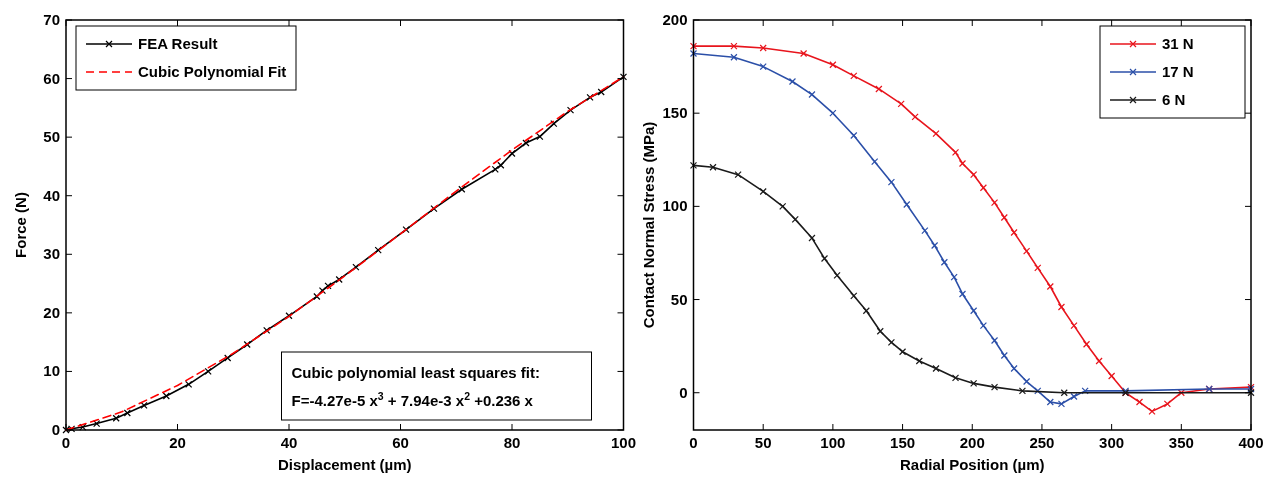  Describe the element at coordinates (1174, 99) in the screenshot. I see `legend-label: 6 N` at that location.